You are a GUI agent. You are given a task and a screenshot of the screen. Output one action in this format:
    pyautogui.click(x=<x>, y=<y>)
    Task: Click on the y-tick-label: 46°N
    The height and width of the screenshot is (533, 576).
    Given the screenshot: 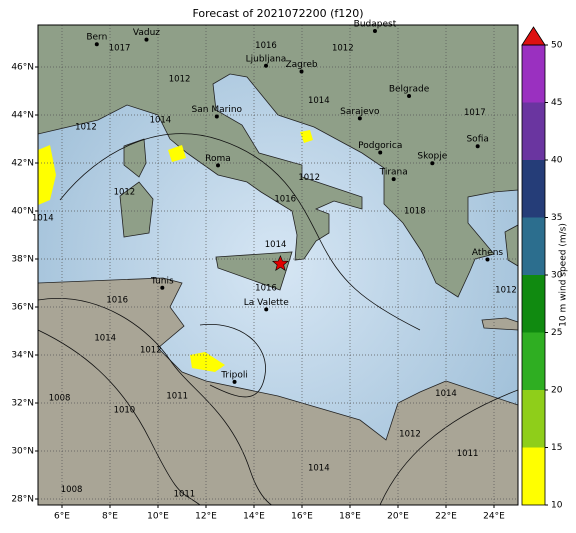 What is the action you would take?
    pyautogui.click(x=22, y=68)
    